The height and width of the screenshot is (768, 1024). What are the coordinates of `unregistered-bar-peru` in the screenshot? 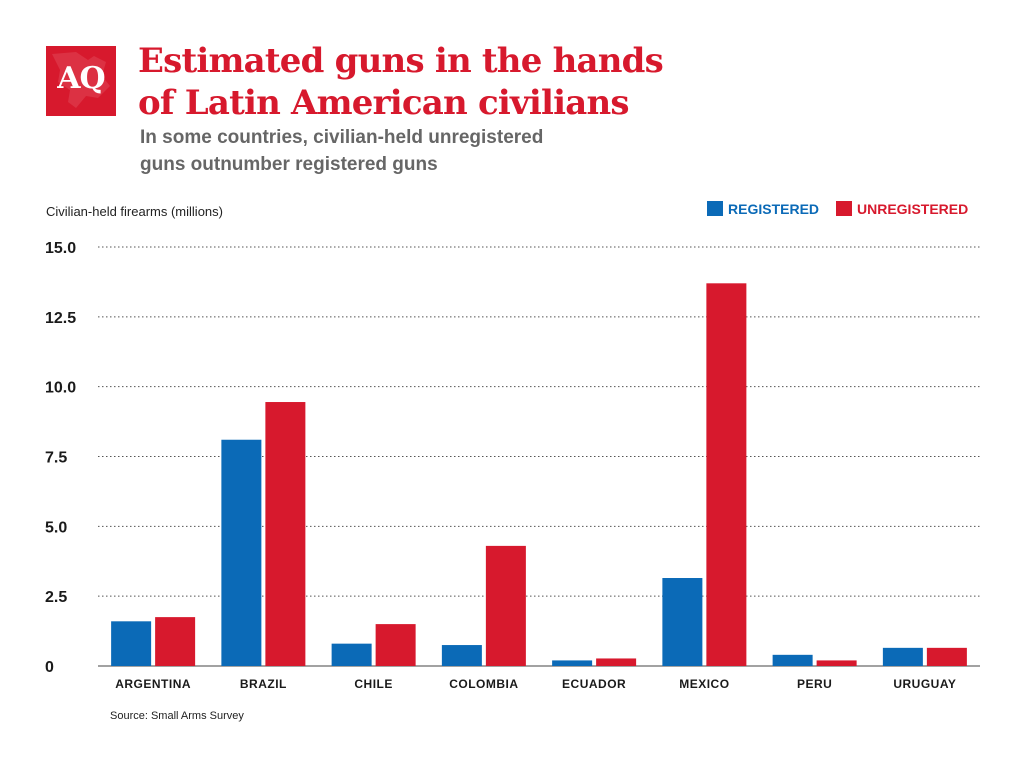 It's located at (836, 663).